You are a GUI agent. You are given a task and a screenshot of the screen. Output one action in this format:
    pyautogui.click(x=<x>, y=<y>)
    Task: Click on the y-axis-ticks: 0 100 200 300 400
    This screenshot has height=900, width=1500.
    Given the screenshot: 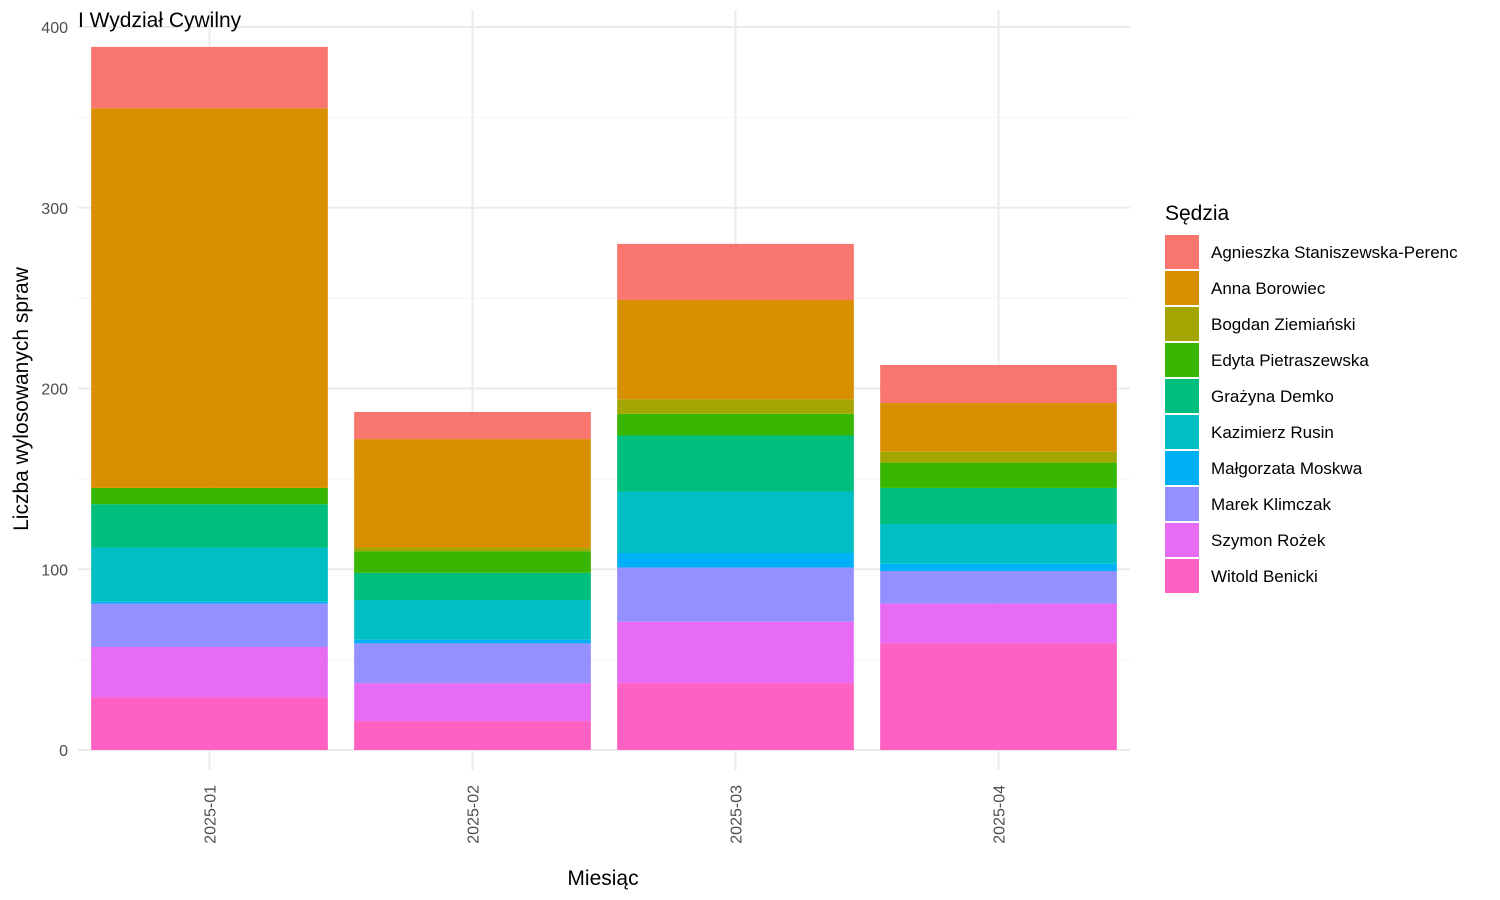 What is the action you would take?
    pyautogui.click(x=54, y=390)
    